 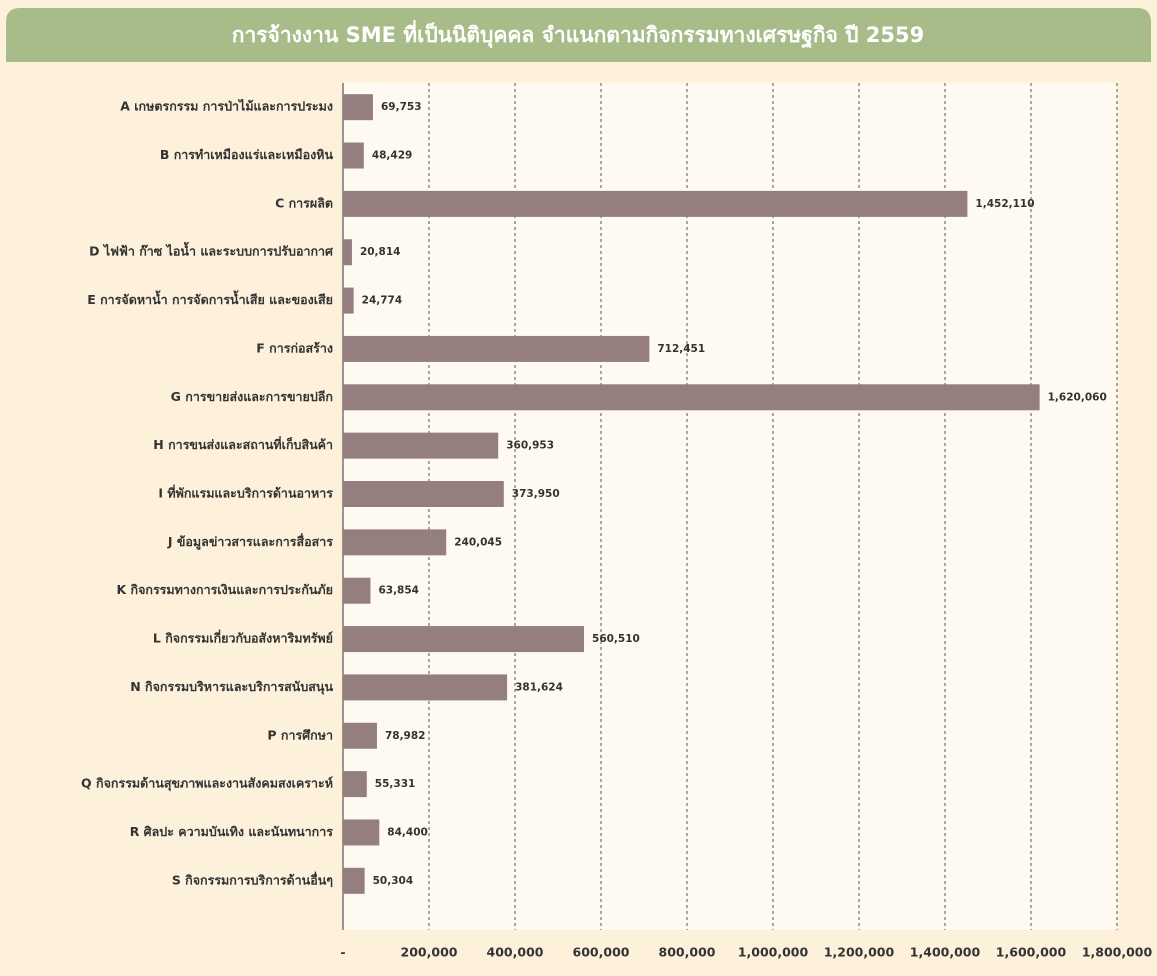 I want to click on header-bar, so click(x=578, y=35).